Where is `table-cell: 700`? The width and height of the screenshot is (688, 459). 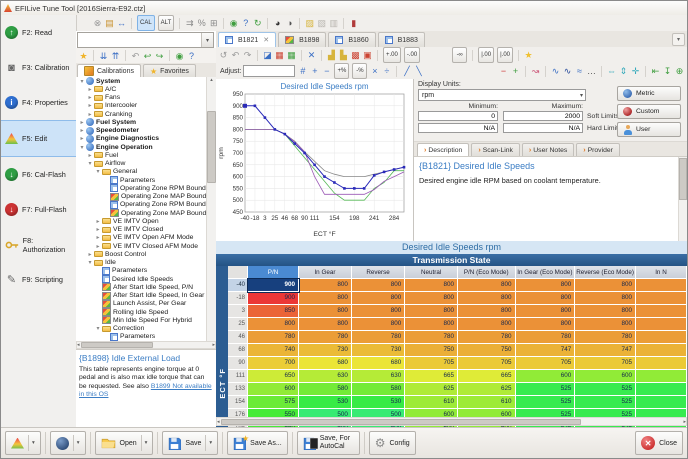
table-cell: 700 is located at coordinates (273, 363).